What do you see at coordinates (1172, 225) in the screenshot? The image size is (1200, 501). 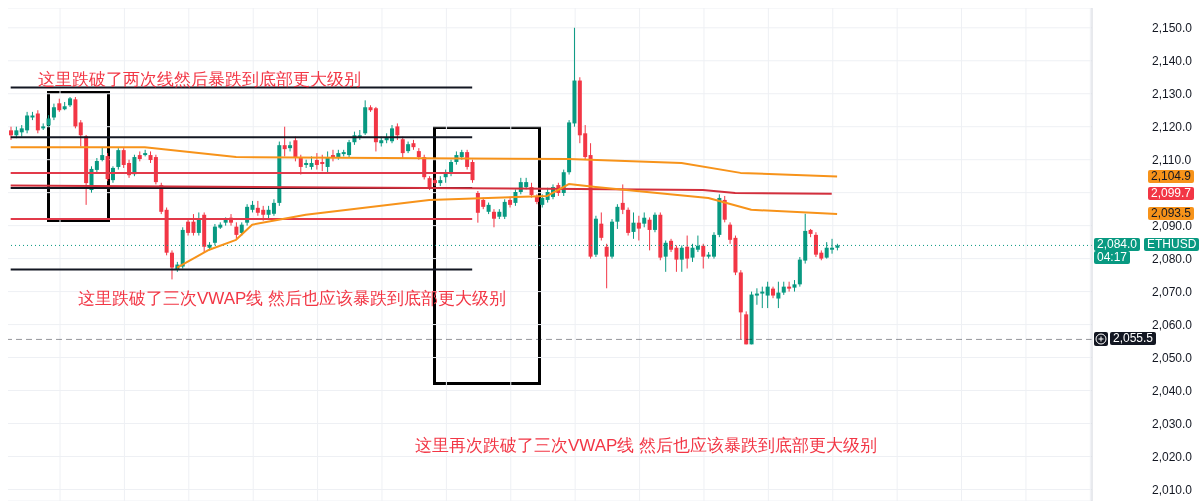 I see `y-tick-label: 2,090.0` at bounding box center [1172, 225].